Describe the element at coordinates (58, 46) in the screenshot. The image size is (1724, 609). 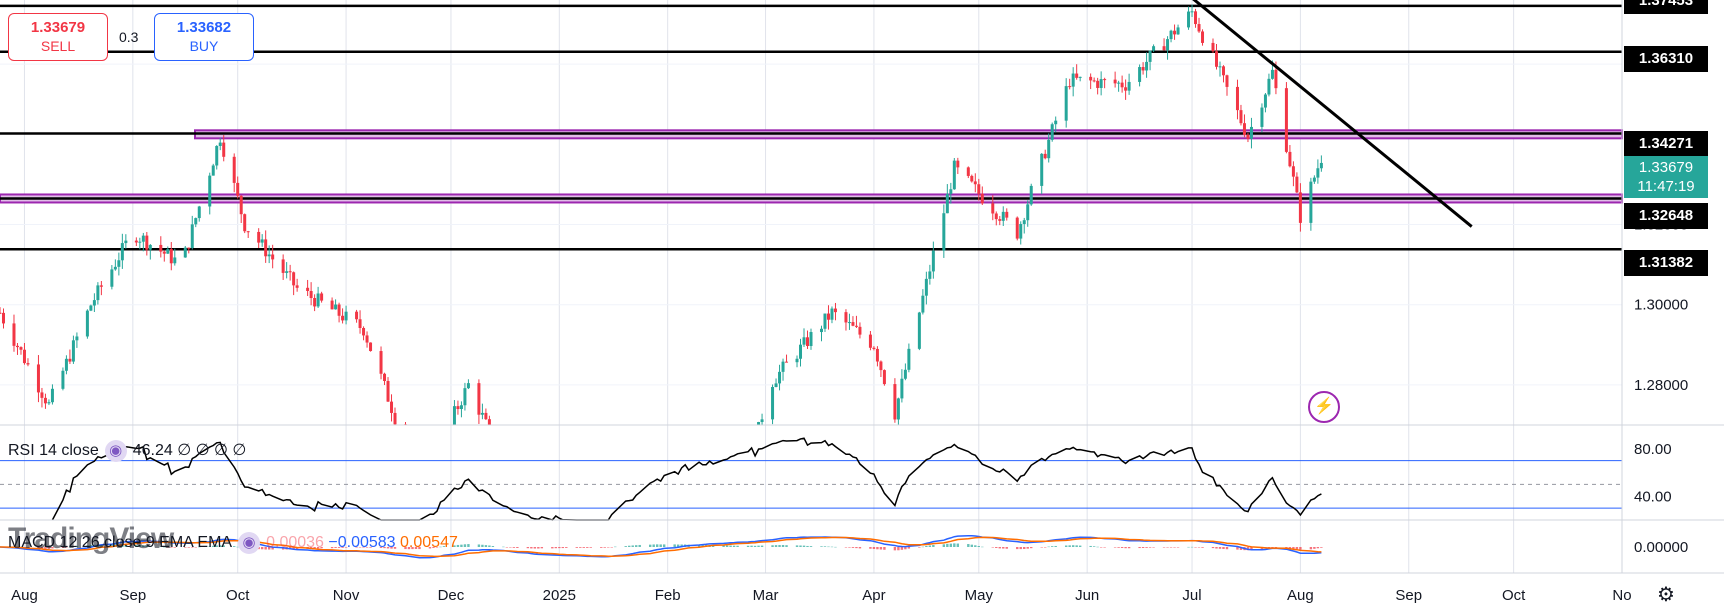
I see `sell-label: SELL` at that location.